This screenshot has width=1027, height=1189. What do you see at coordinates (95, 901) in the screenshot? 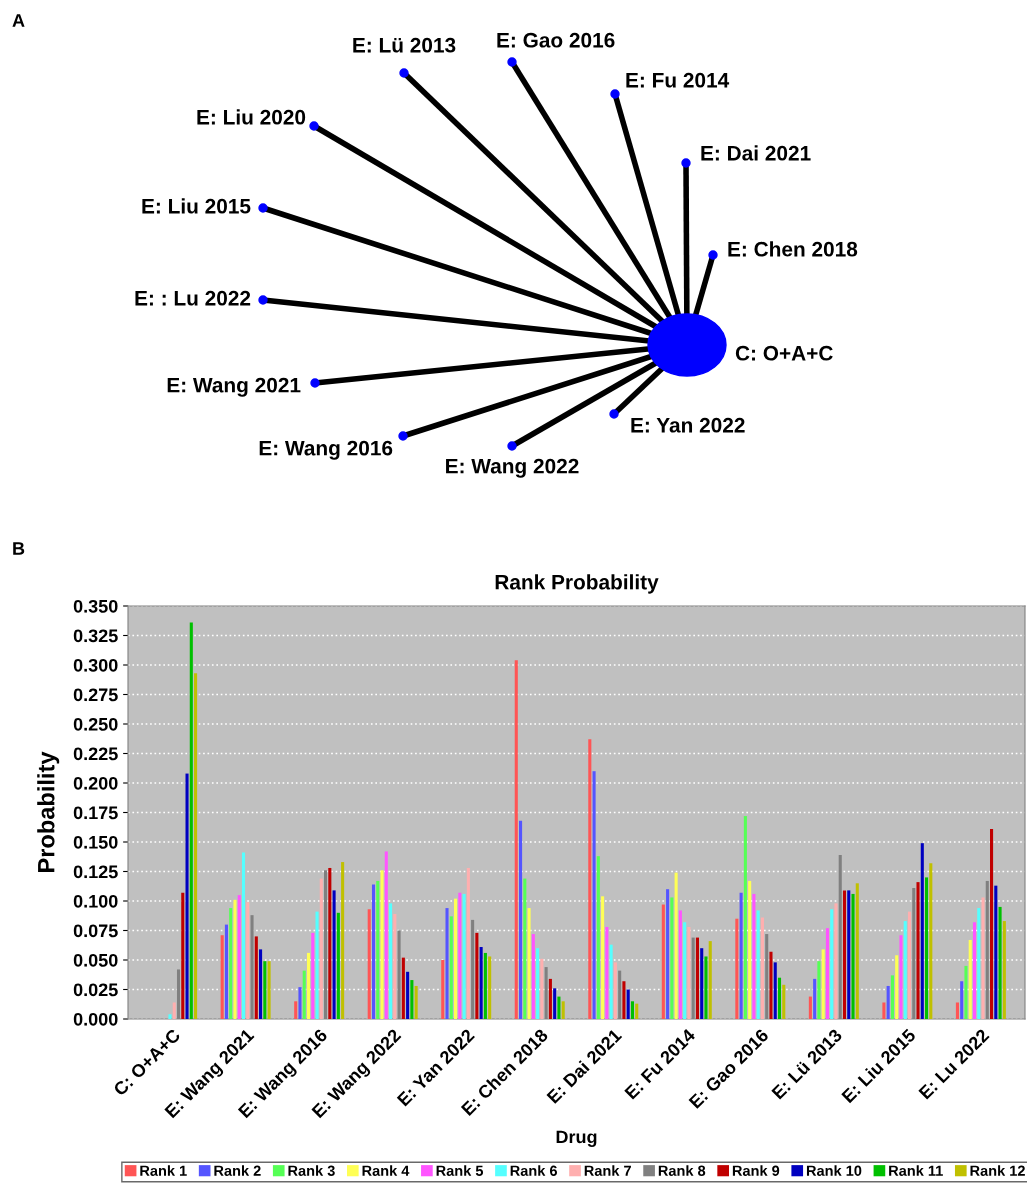
I see `y-tick-label: 0.100` at bounding box center [95, 901].